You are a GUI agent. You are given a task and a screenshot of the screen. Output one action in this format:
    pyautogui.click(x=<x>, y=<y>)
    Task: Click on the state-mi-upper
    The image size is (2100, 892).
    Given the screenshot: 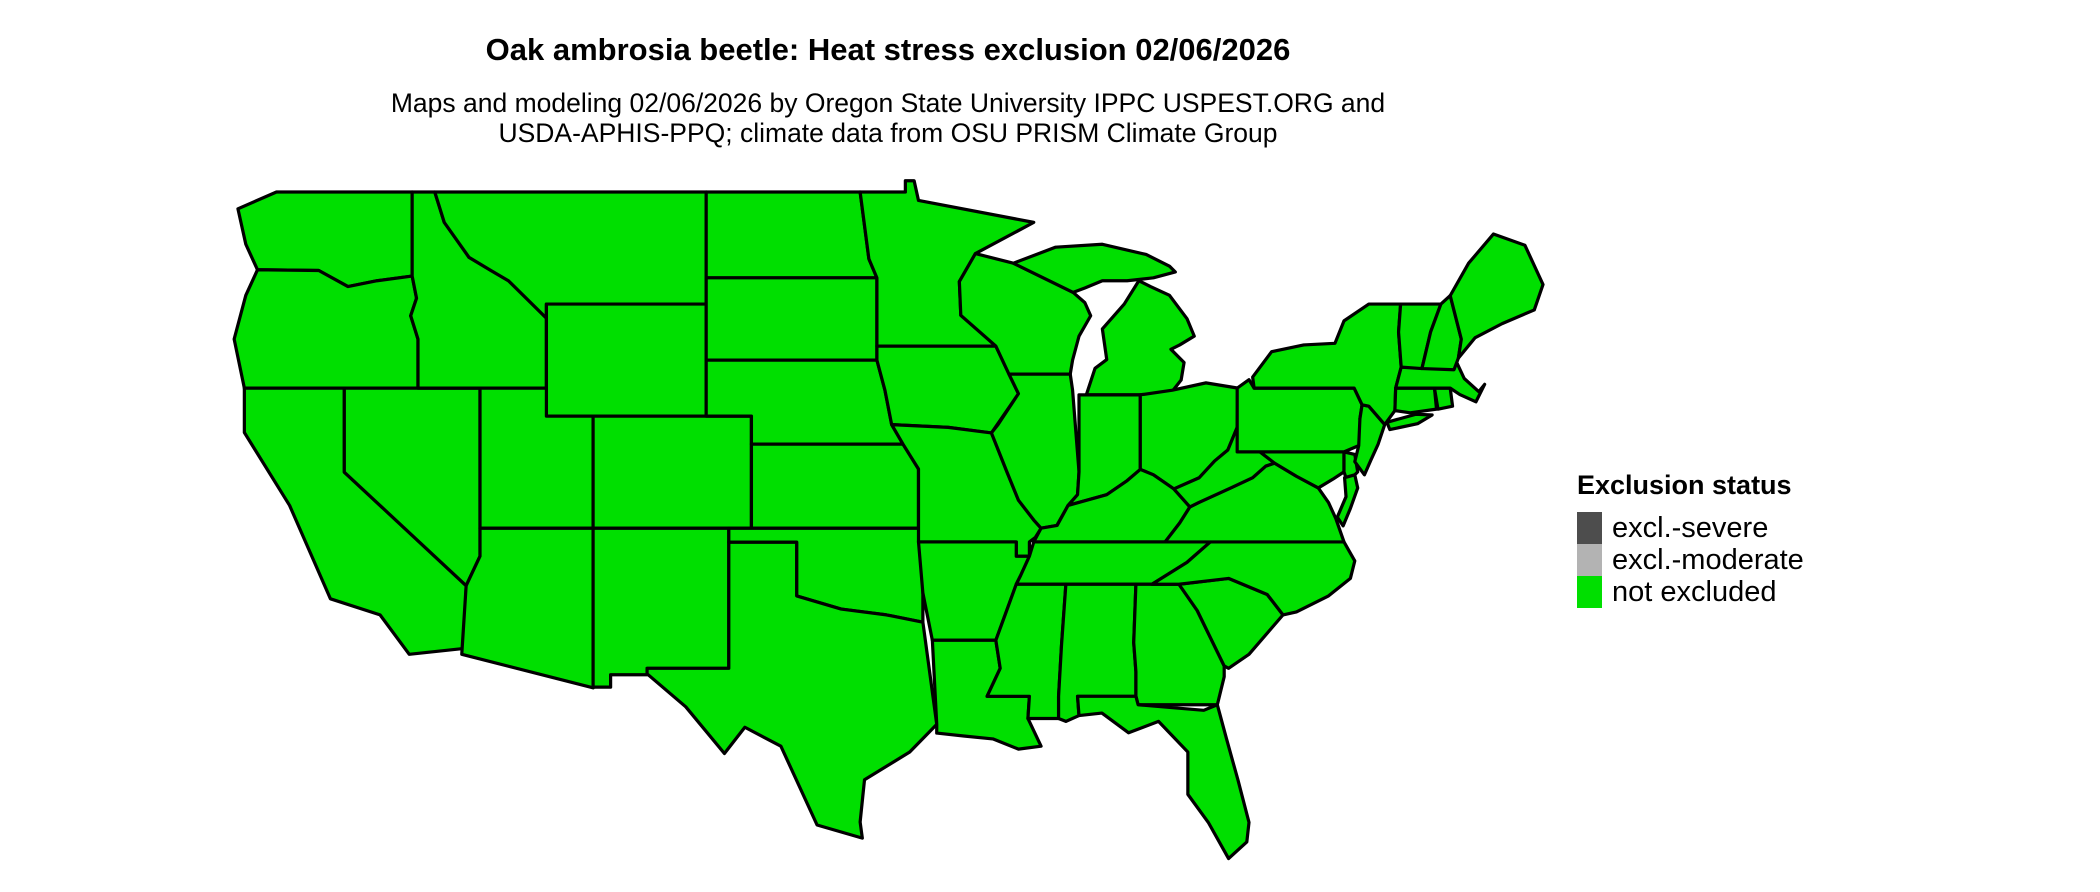 What is the action you would take?
    pyautogui.click(x=1094, y=268)
    